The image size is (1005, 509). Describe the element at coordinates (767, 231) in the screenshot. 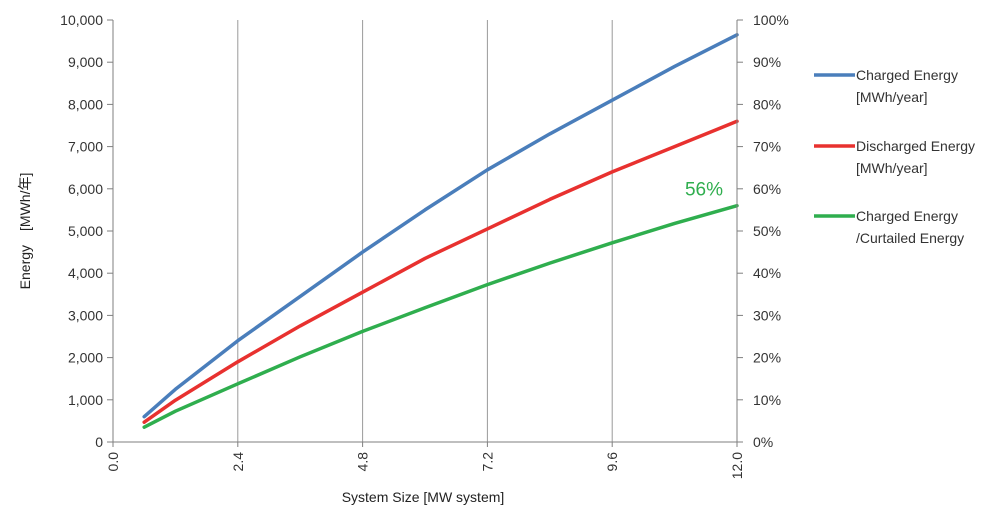

I see `y2-tick-label: 50%` at that location.